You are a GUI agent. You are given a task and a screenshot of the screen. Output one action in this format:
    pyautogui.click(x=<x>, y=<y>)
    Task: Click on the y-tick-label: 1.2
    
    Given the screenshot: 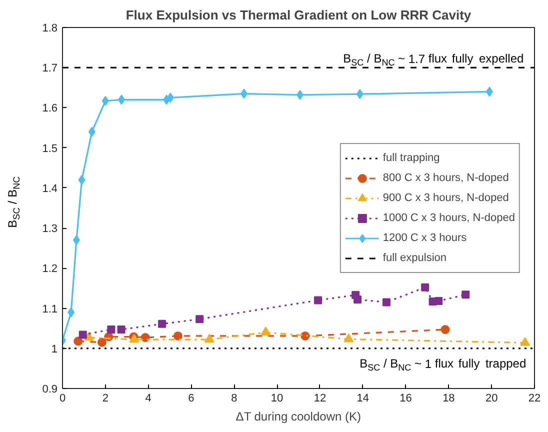 What is the action you would take?
    pyautogui.click(x=50, y=269)
    